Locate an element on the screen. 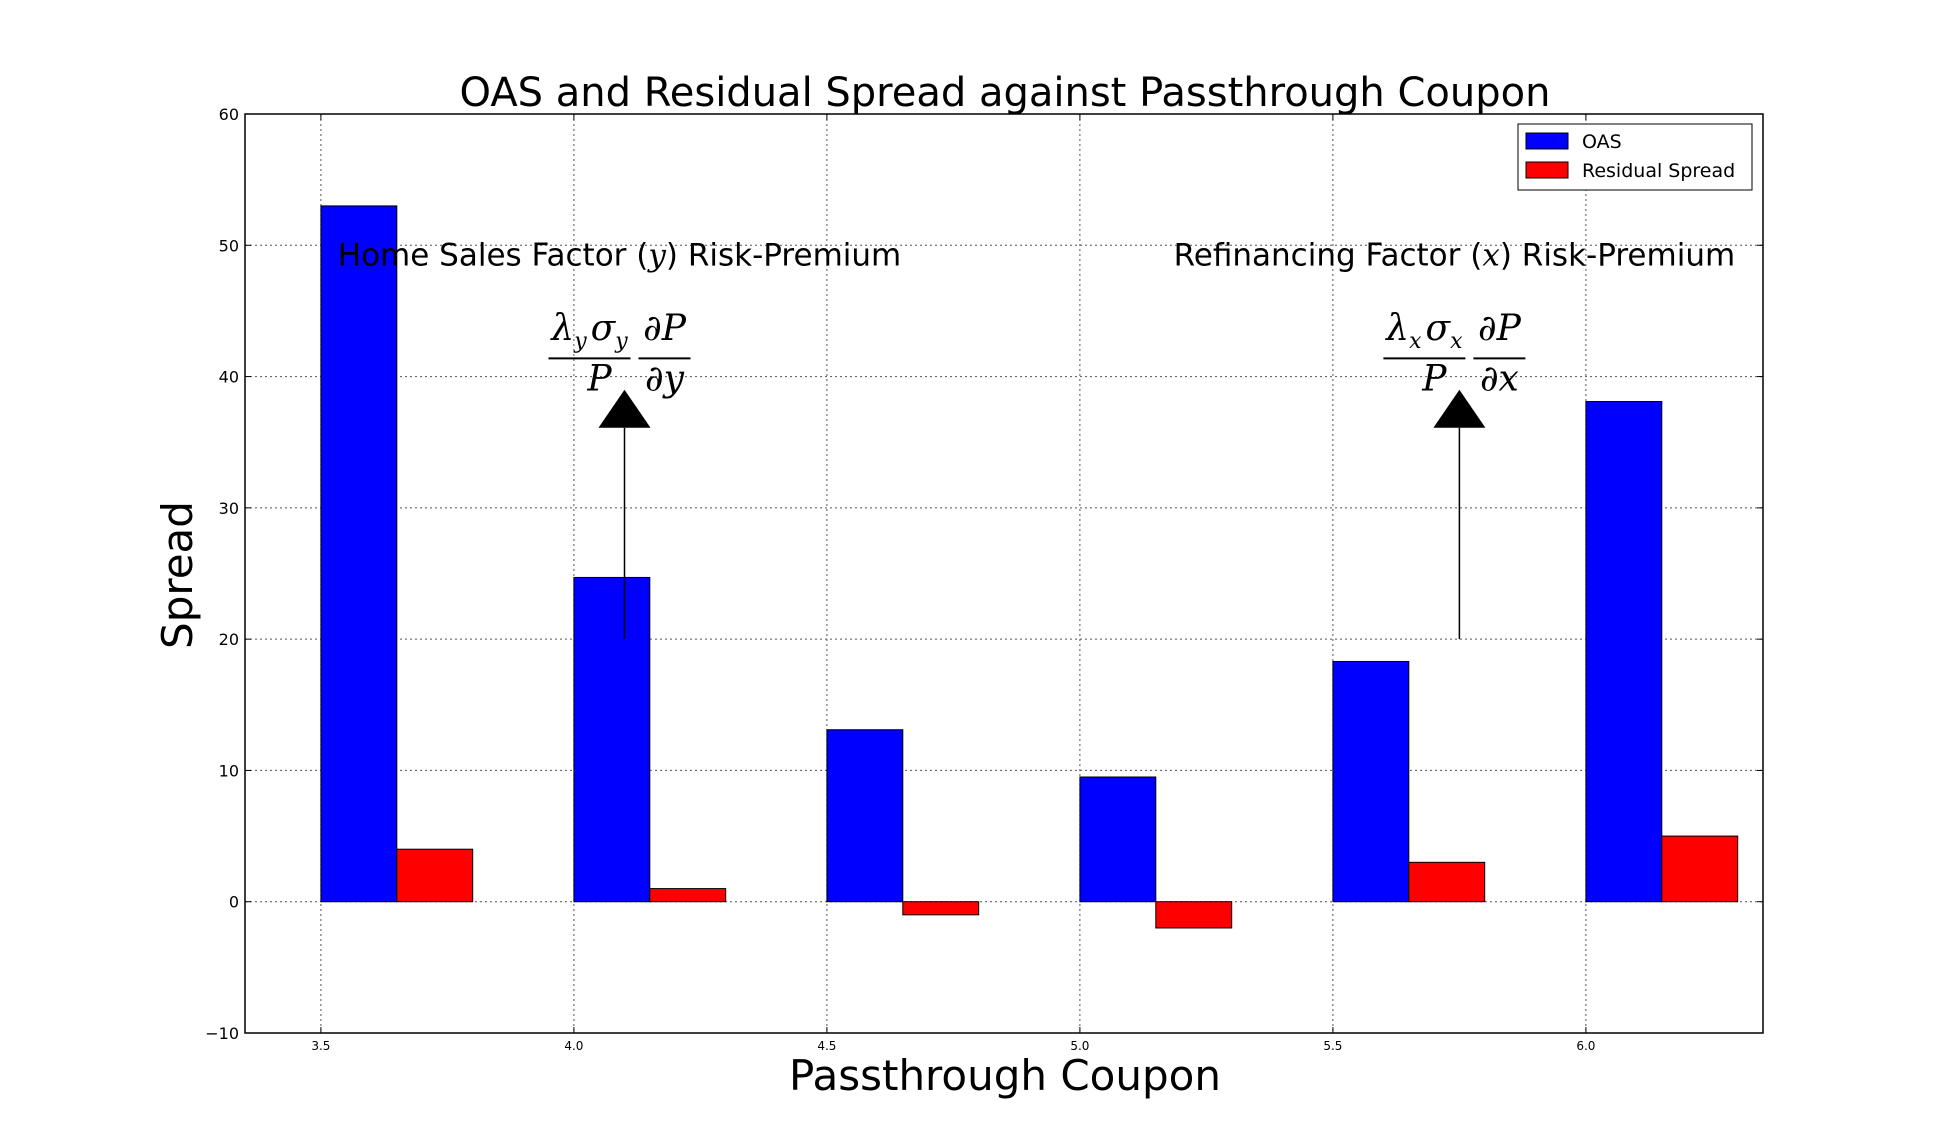 The height and width of the screenshot is (1141, 1947). legend: OAS Residual Spread is located at coordinates (1635, 157).